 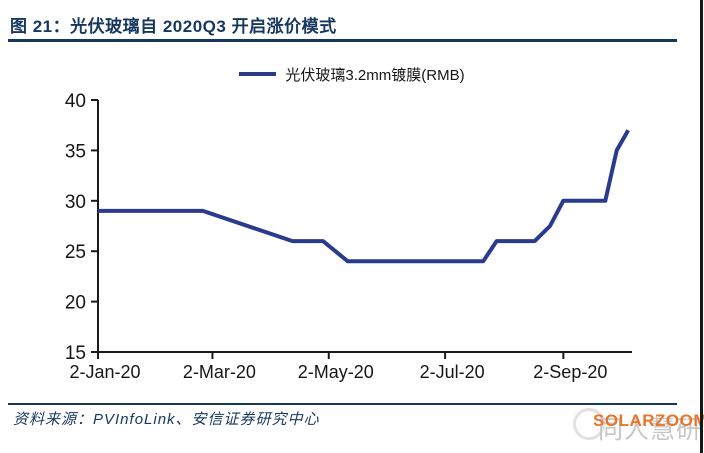 What do you see at coordinates (648, 420) in the screenshot?
I see `watermark-brand-text: SOLARZOOM` at bounding box center [648, 420].